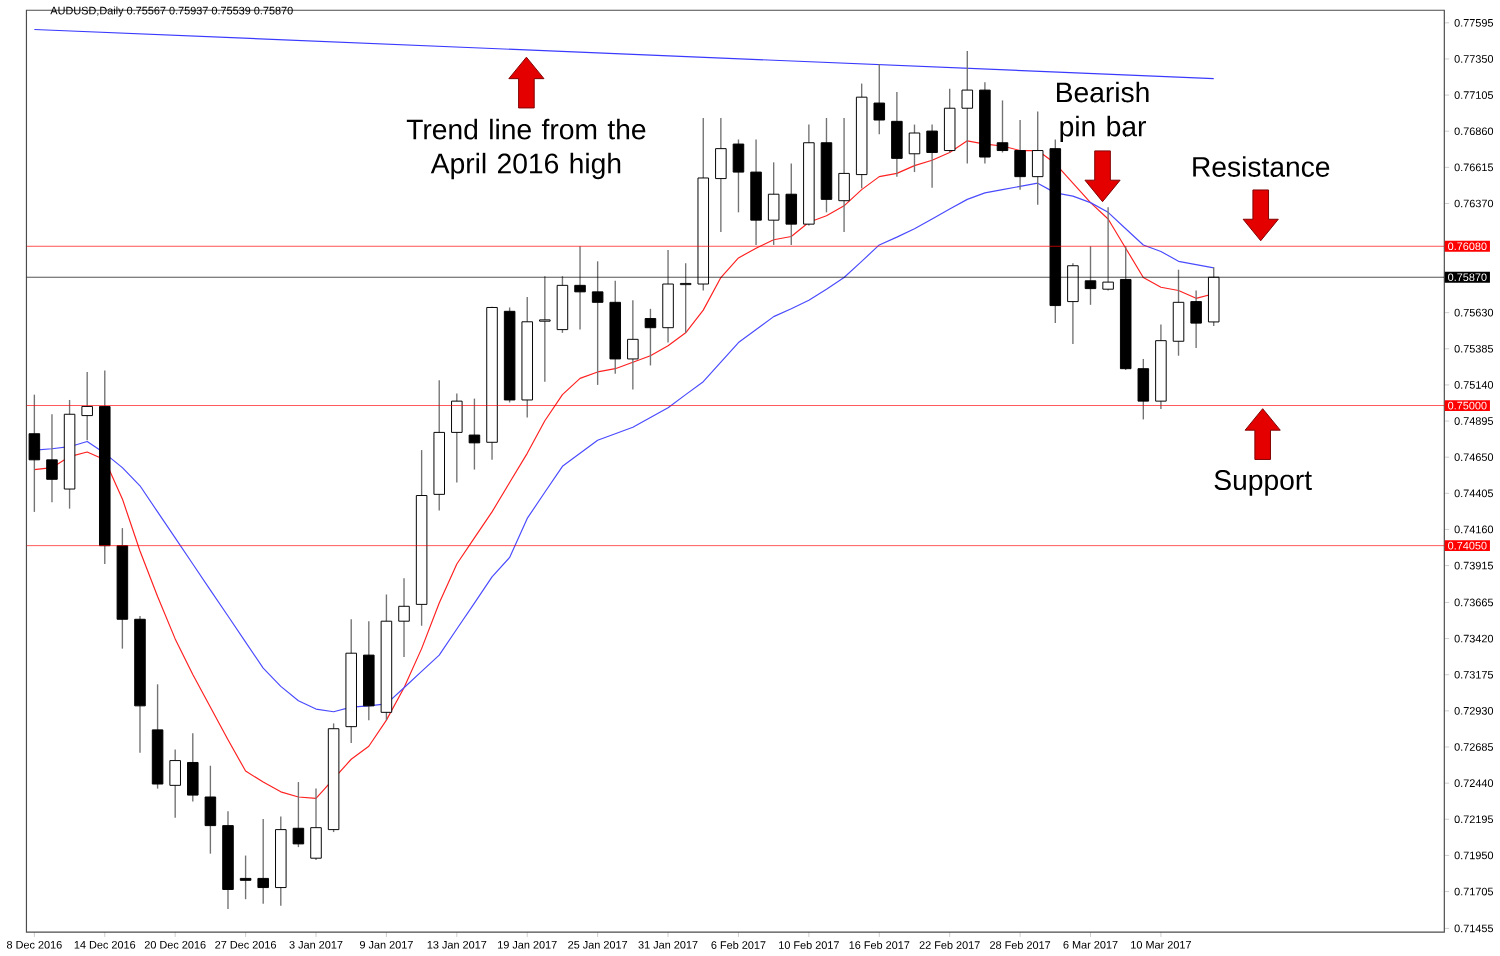 The height and width of the screenshot is (956, 1500). I want to click on annotation: Support, so click(1263, 483).